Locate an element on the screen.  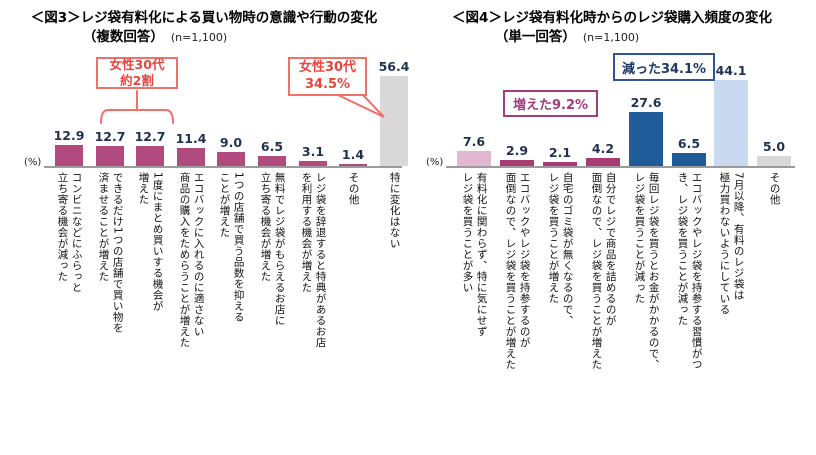
x-tick-label-2: 1度にまとめ買いする機会が 増えた is located at coordinates (150, 241).